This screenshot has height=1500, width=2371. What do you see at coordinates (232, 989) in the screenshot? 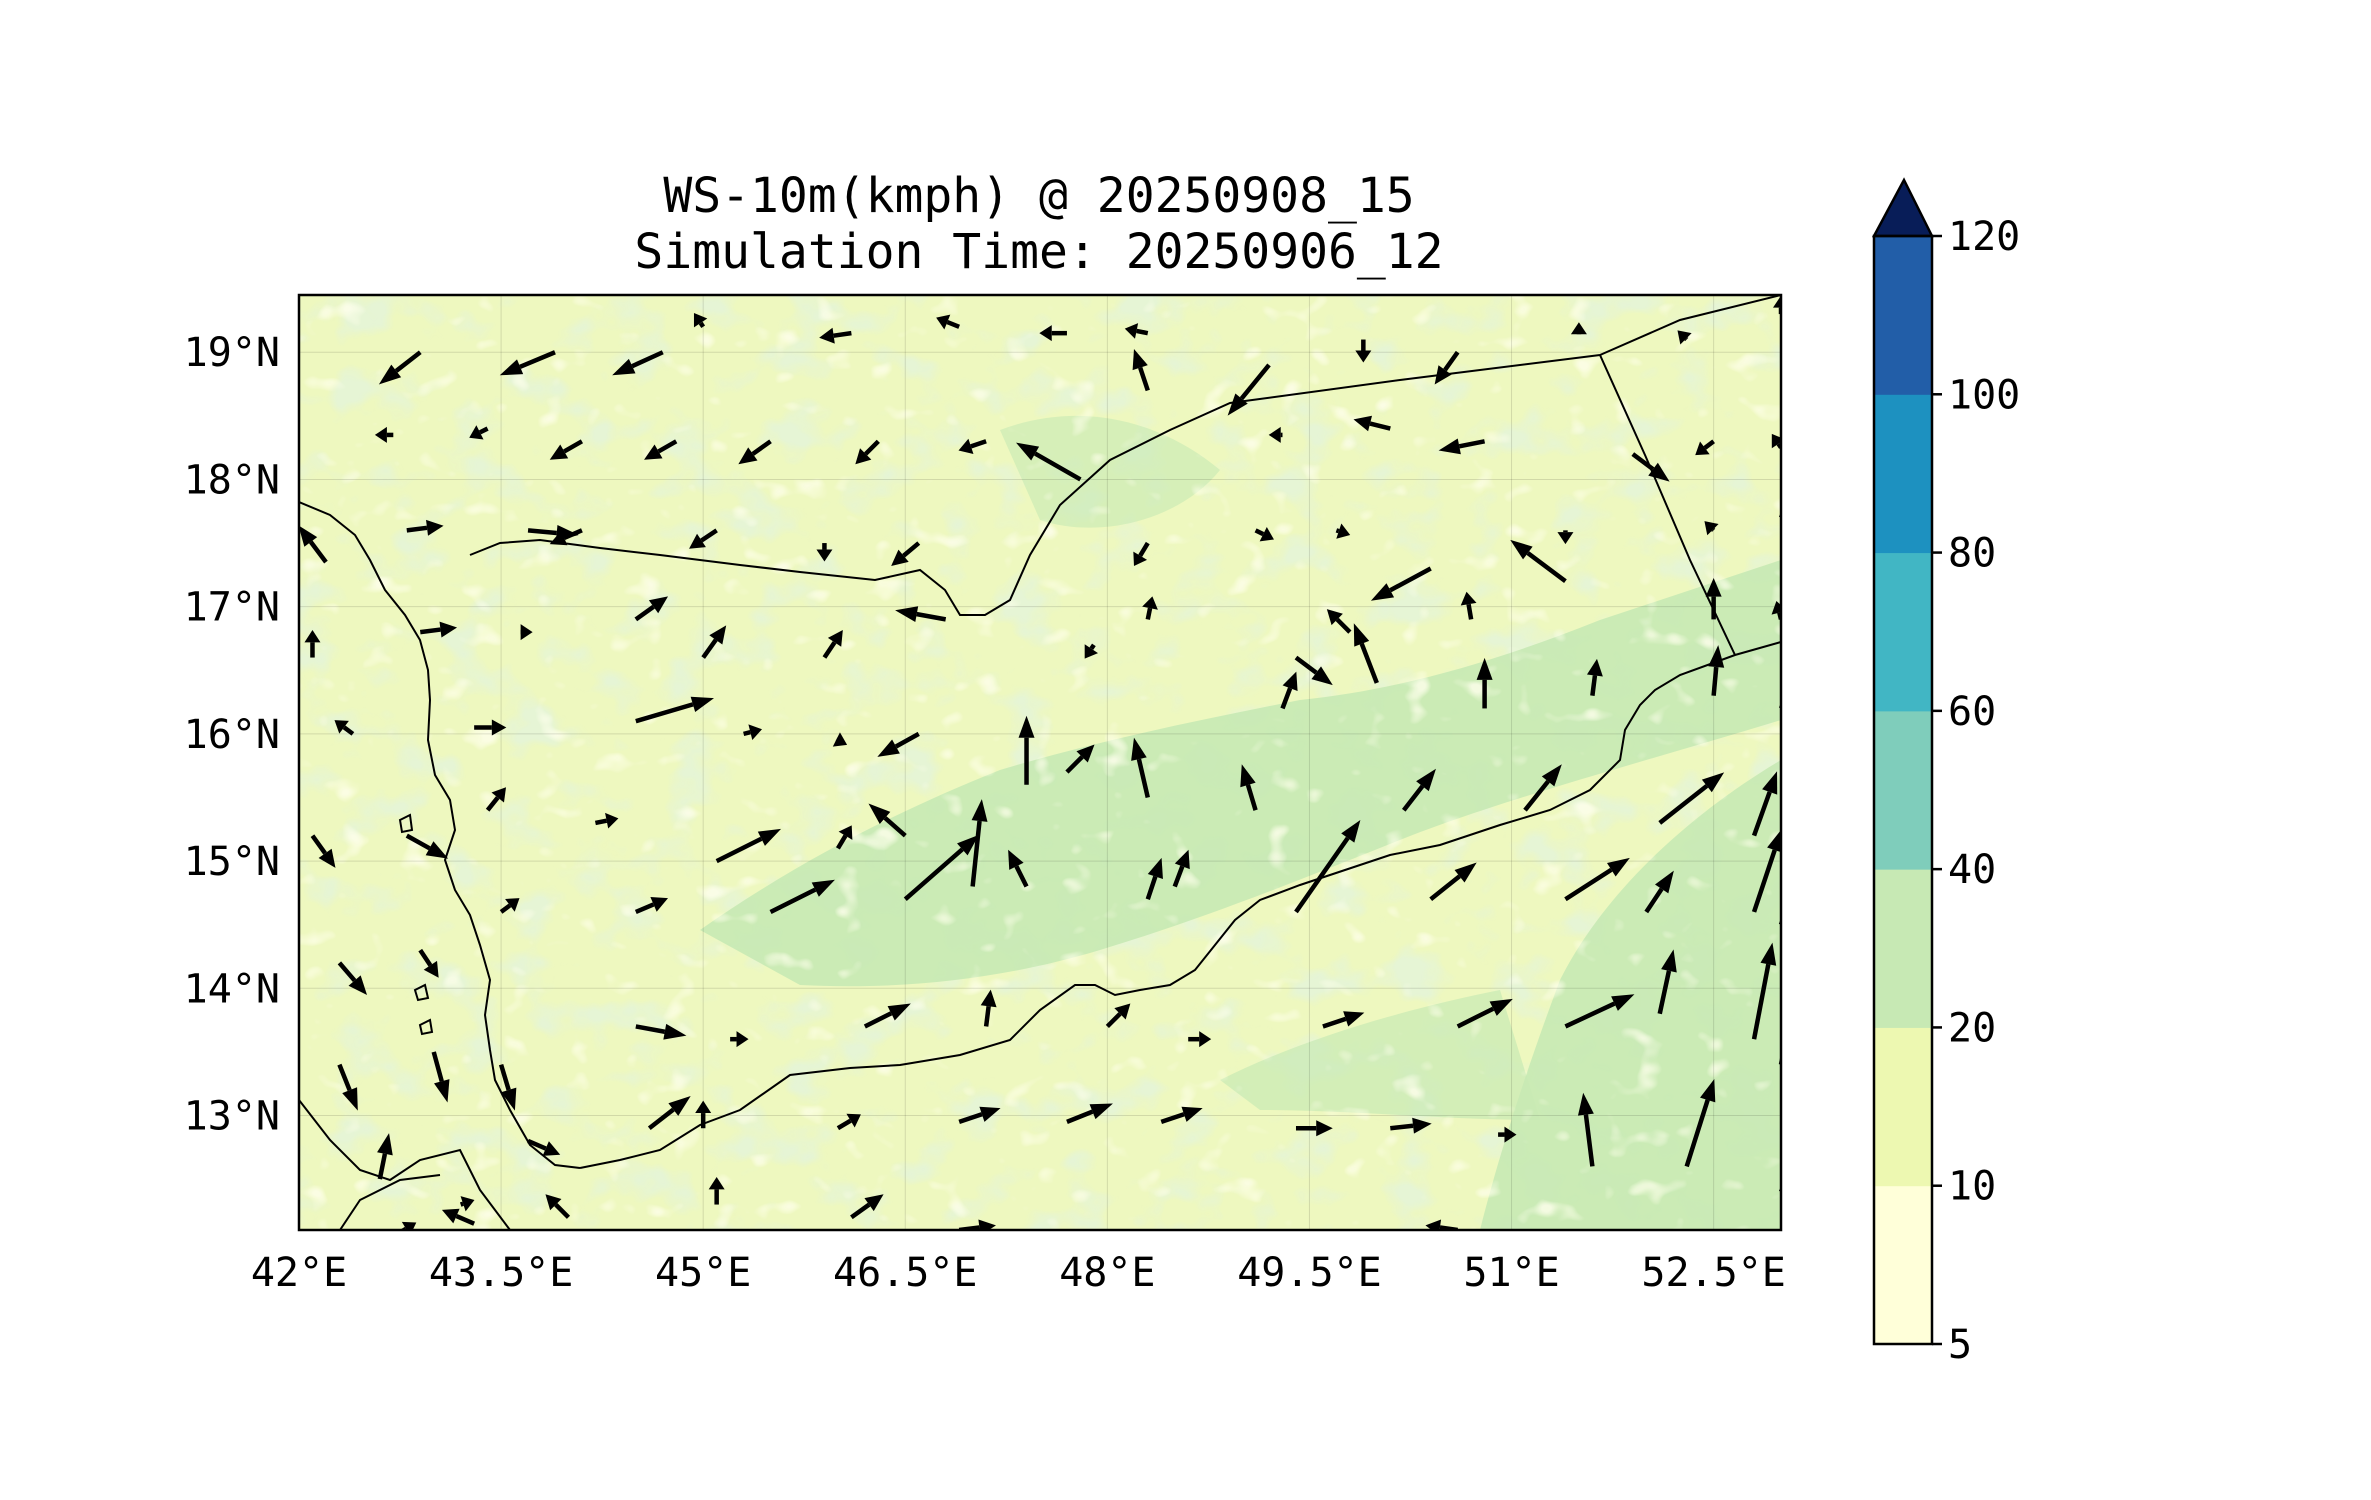
I see `lat-tick-label: 14°N` at bounding box center [232, 989].